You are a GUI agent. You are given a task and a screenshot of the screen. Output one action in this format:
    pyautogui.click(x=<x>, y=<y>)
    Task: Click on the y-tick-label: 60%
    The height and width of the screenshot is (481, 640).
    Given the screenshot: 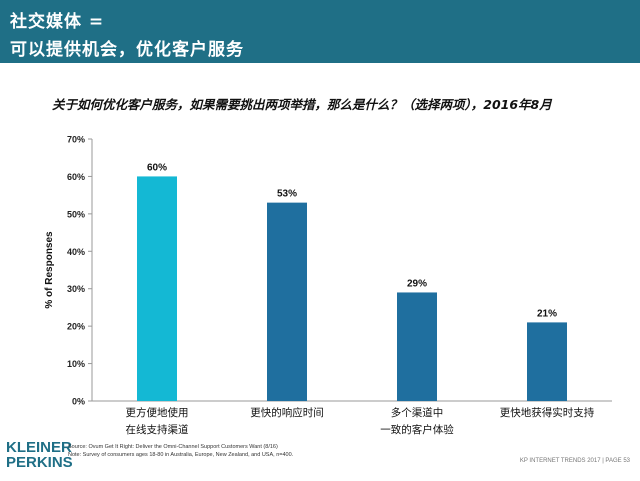 What is the action you would take?
    pyautogui.click(x=76, y=177)
    